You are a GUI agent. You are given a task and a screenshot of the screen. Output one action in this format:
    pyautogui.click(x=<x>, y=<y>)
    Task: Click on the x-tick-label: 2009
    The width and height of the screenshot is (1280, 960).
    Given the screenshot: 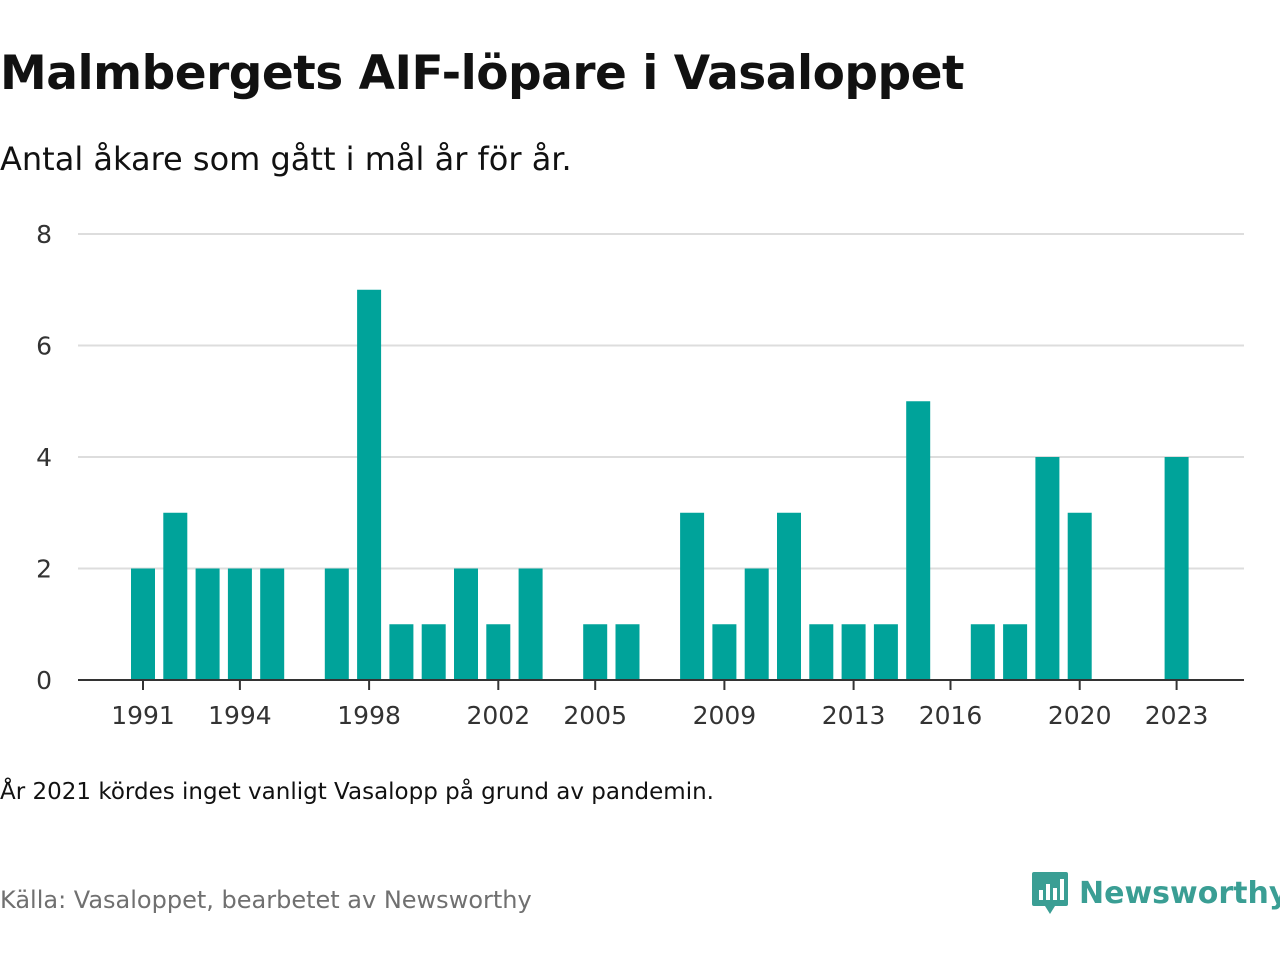 What is the action you would take?
    pyautogui.click(x=725, y=715)
    